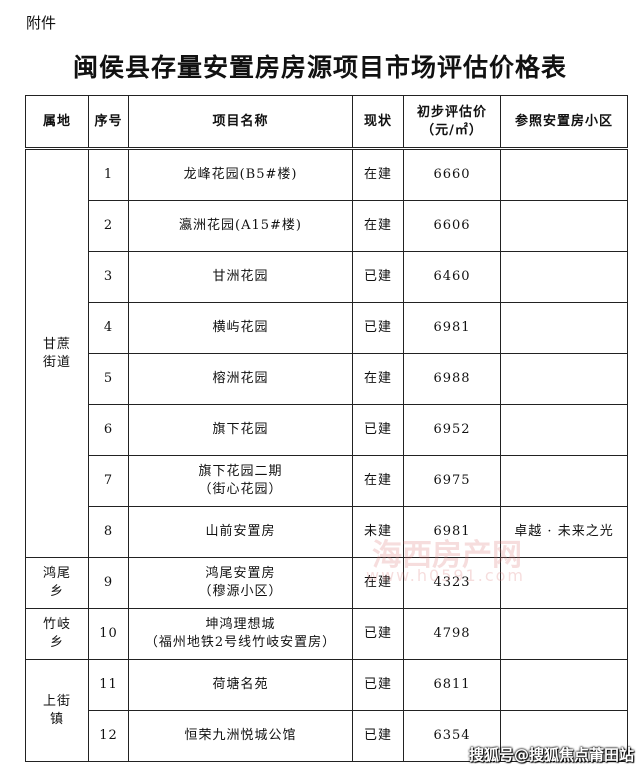  I want to click on cell-no: 6, so click(108, 430).